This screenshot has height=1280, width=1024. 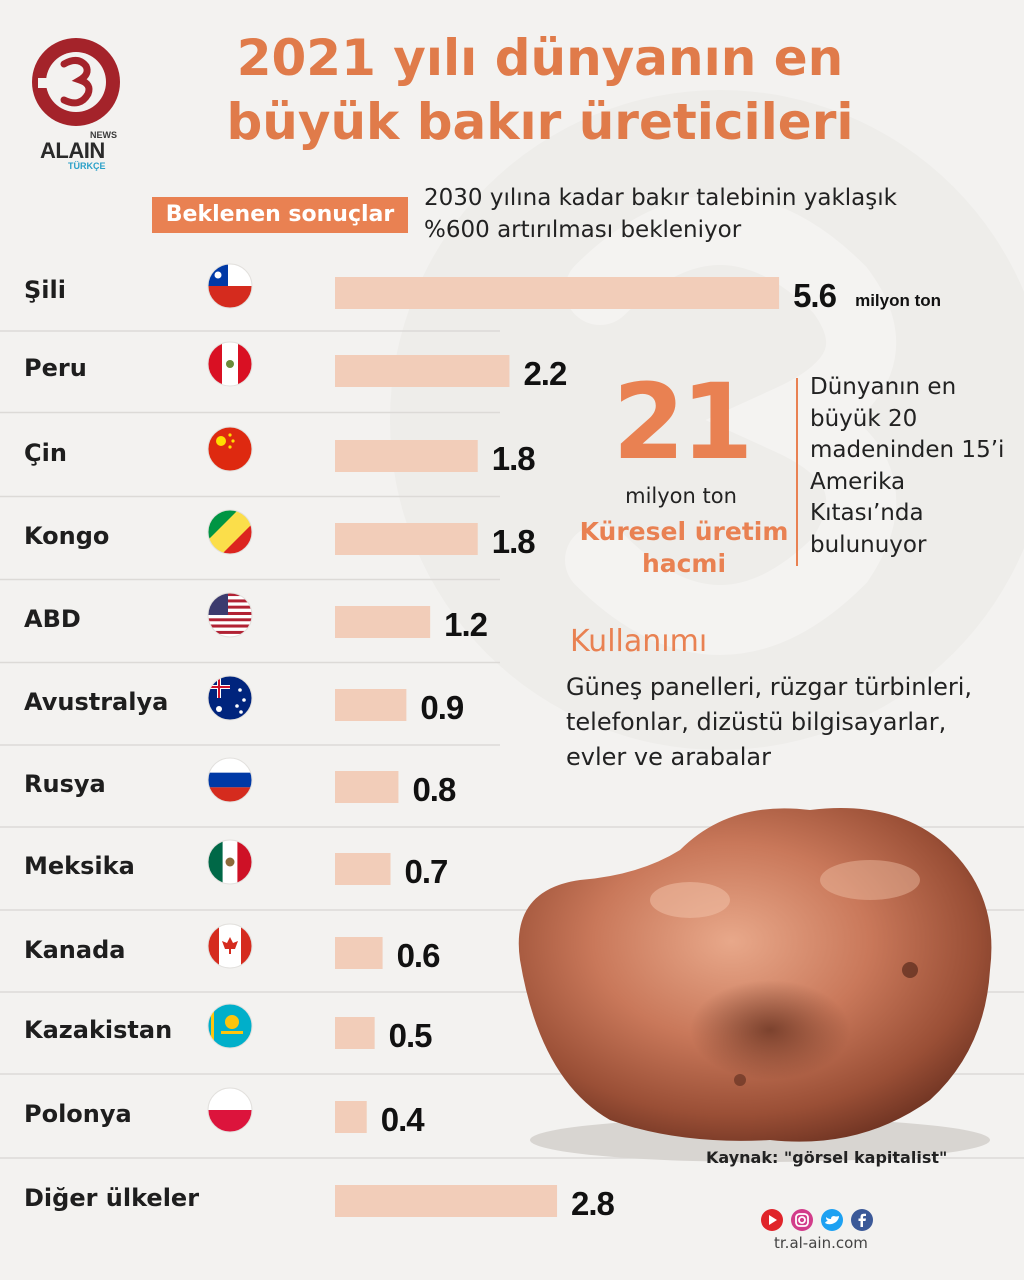 What do you see at coordinates (434, 789) in the screenshot?
I see `bar-value-label: 0.8` at bounding box center [434, 789].